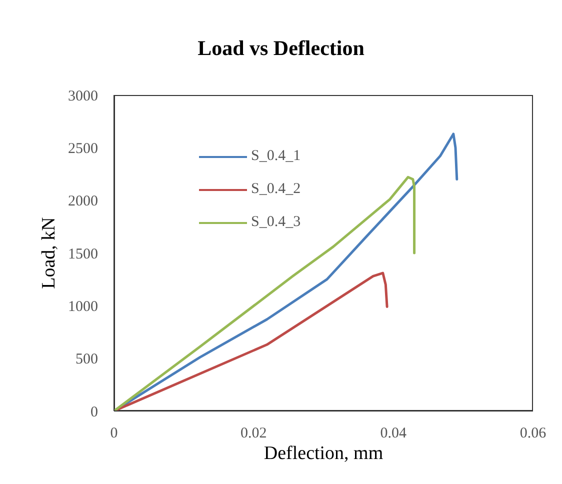 The image size is (562, 484). I want to click on y-tick-label: 1000, so click(83, 306).